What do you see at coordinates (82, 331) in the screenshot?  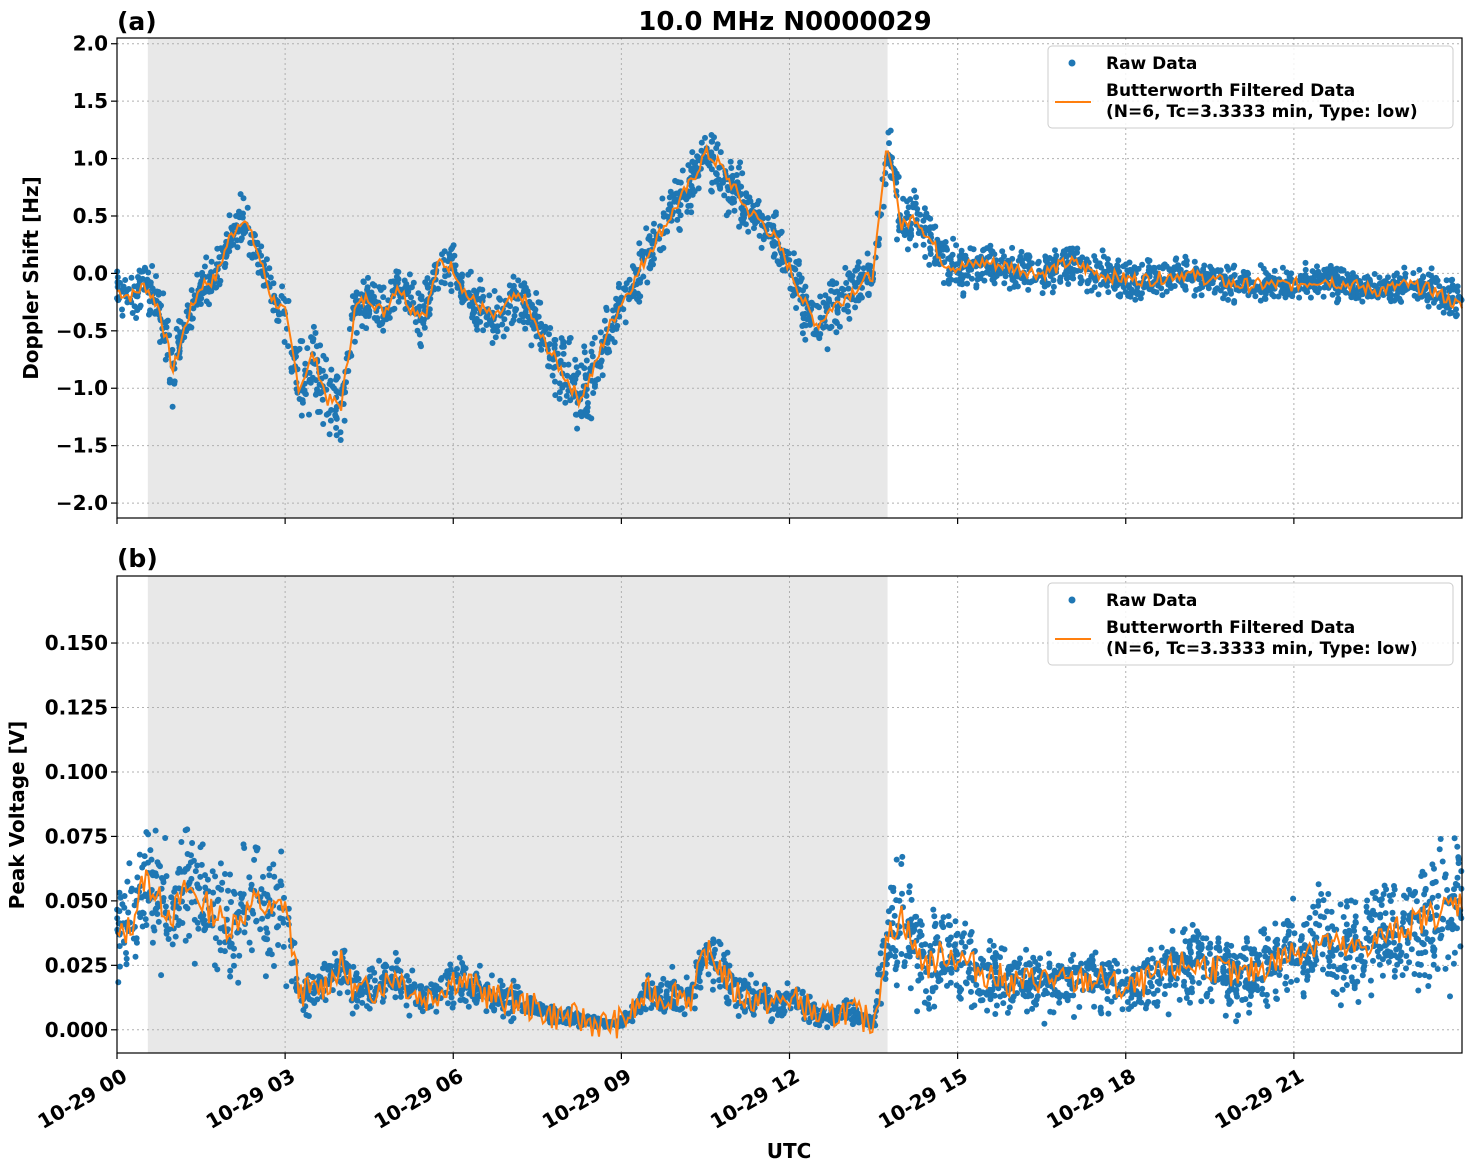 I see `y-tick-label: −0.5` at bounding box center [82, 331].